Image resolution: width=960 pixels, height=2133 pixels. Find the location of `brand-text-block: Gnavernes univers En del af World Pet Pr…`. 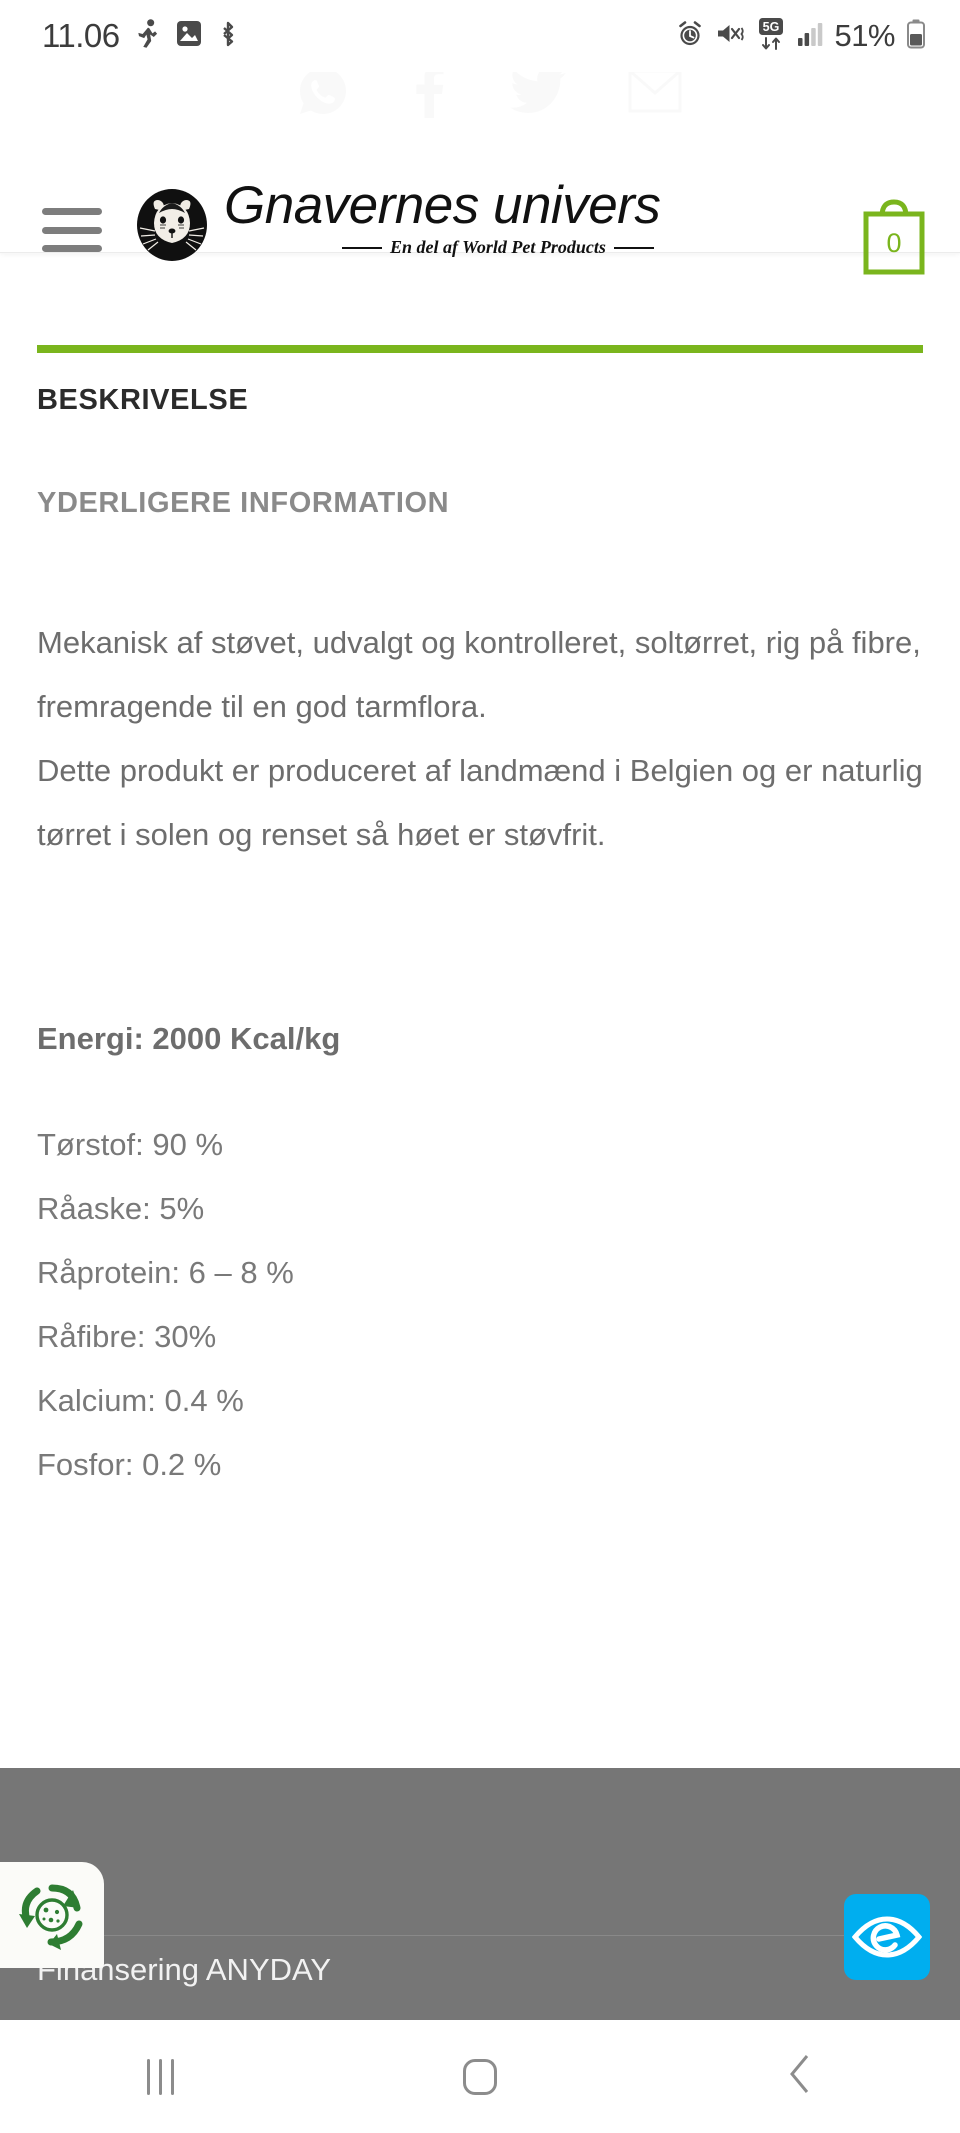

brand-text-block: Gnavernes univers En del af World Pet Pr… is located at coordinates (442, 217).